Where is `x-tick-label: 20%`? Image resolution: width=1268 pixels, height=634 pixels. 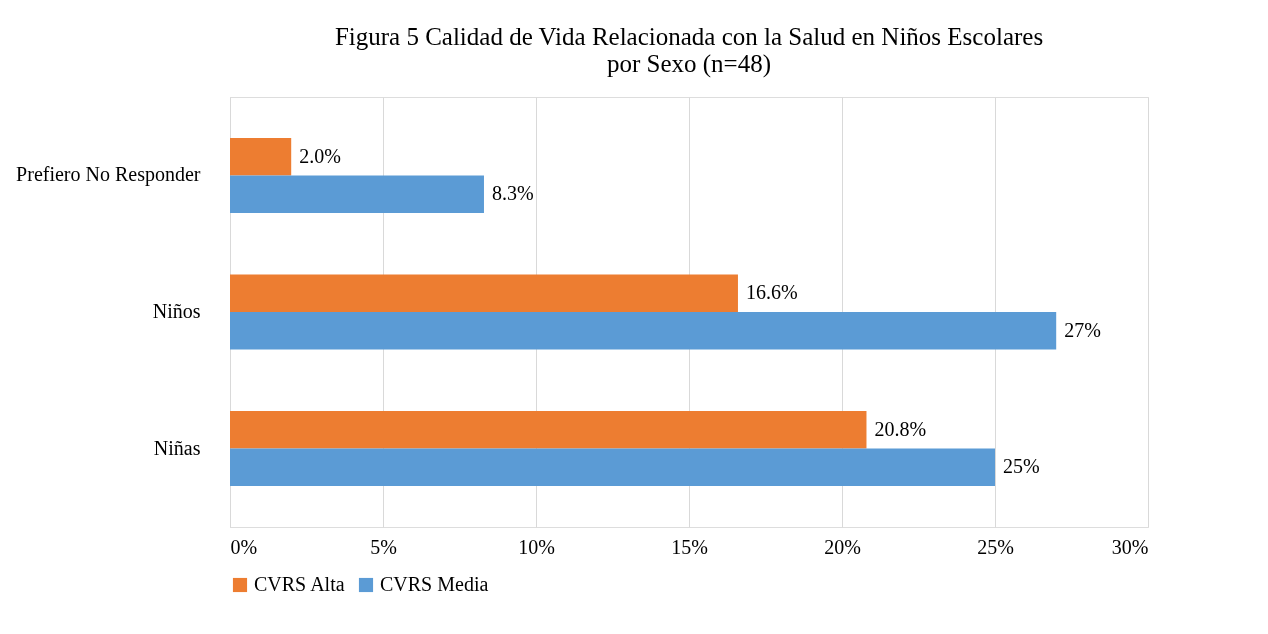
x-tick-label: 20% is located at coordinates (842, 546).